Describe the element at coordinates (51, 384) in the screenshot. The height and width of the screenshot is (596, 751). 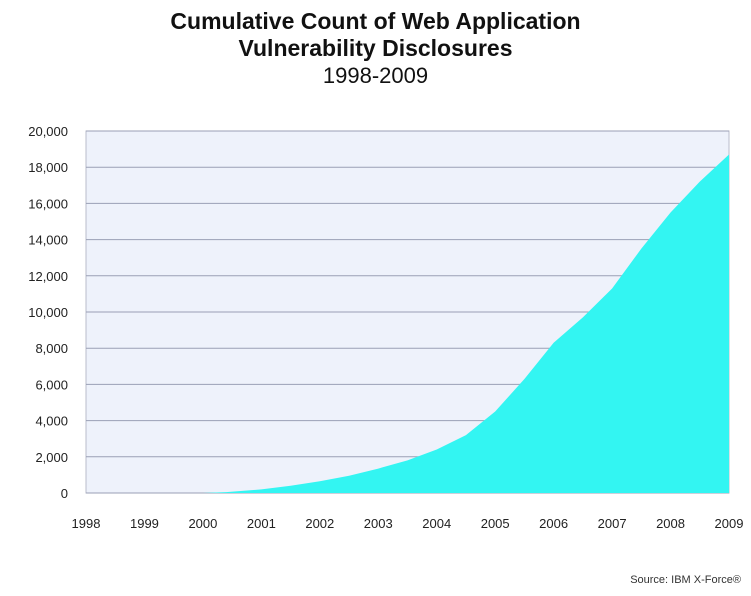
I see `y-tick-label: 6,000` at that location.